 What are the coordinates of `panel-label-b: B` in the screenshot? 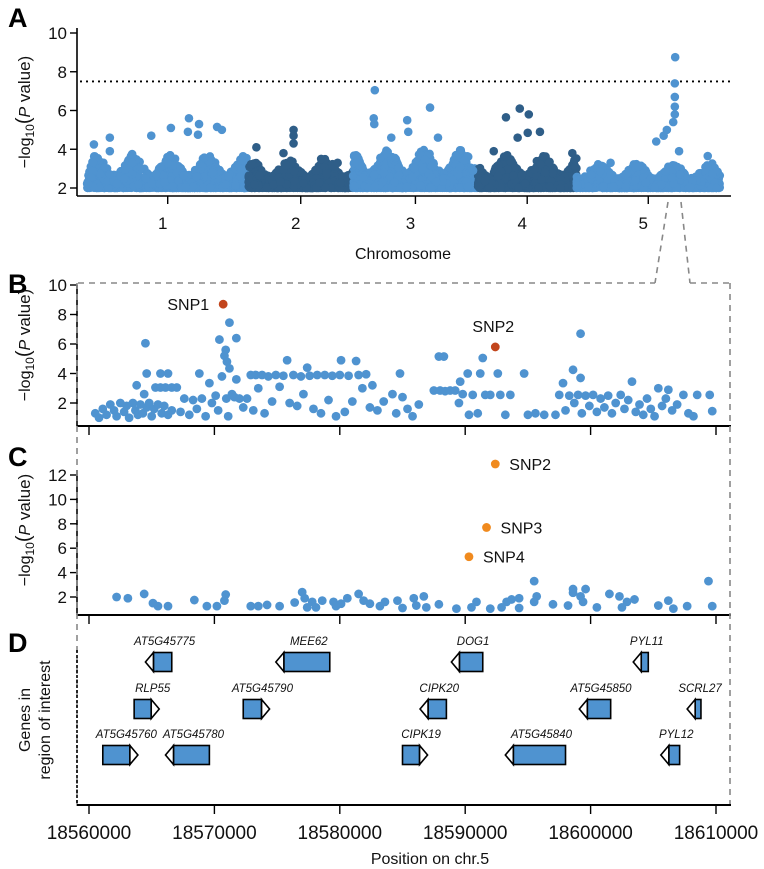 It's located at (18, 284).